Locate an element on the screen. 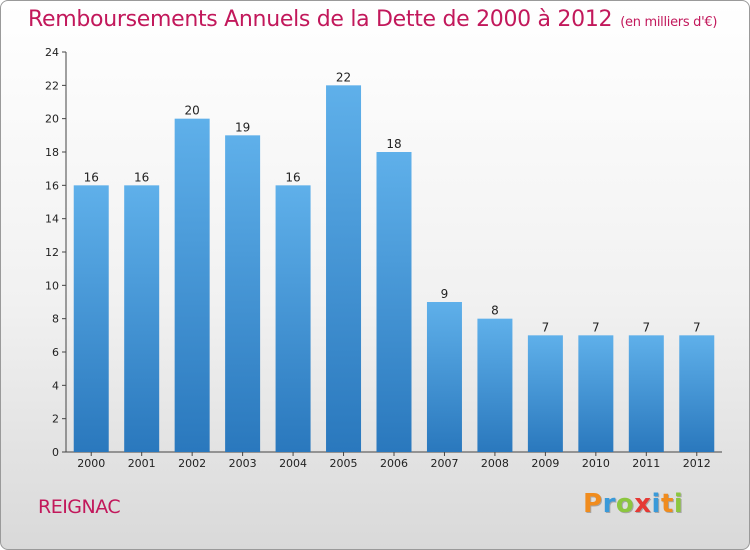  y-tick-label: 22 is located at coordinates (52, 85).